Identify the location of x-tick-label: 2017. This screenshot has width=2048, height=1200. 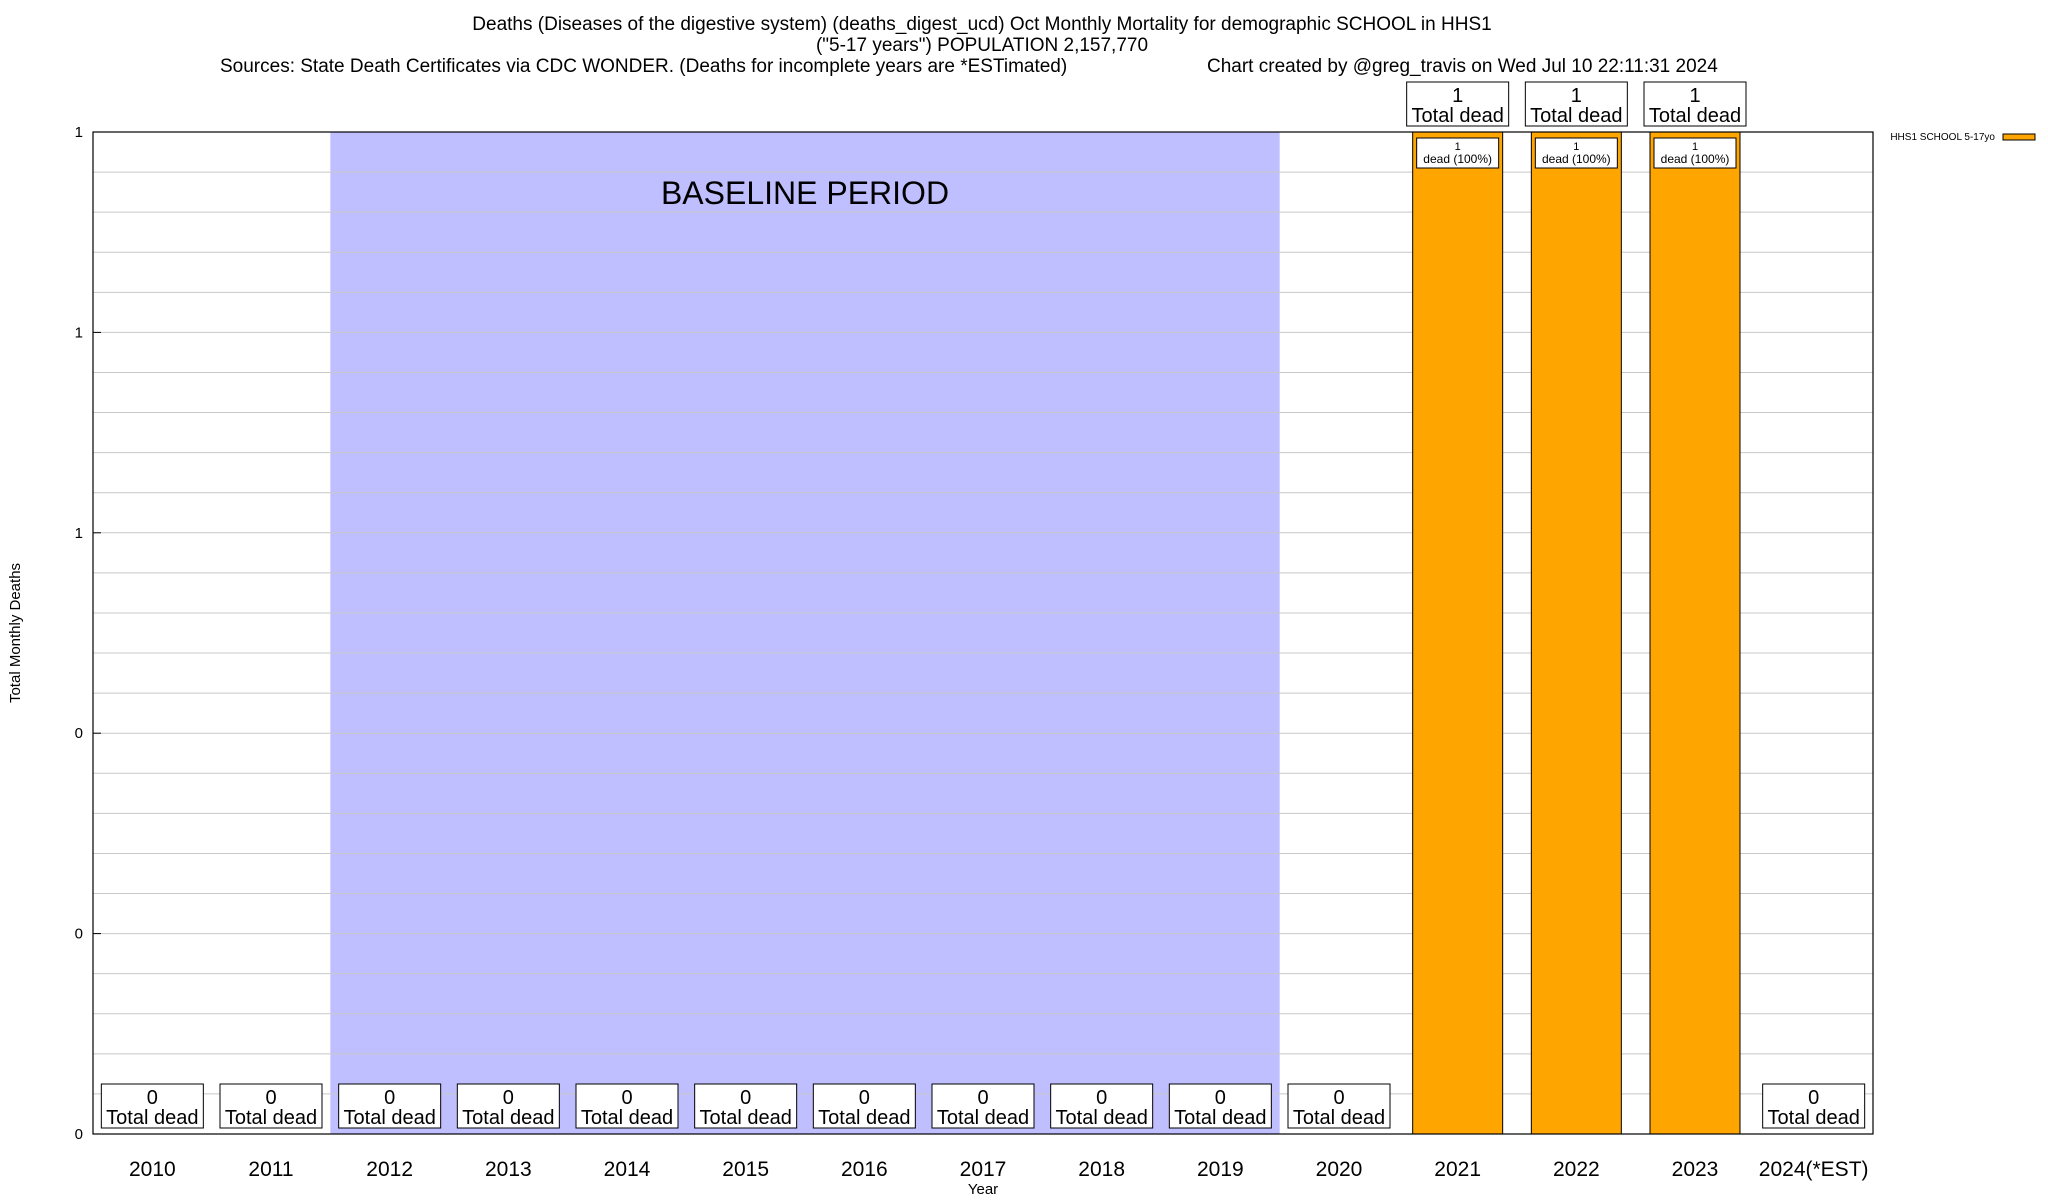
(983, 1169).